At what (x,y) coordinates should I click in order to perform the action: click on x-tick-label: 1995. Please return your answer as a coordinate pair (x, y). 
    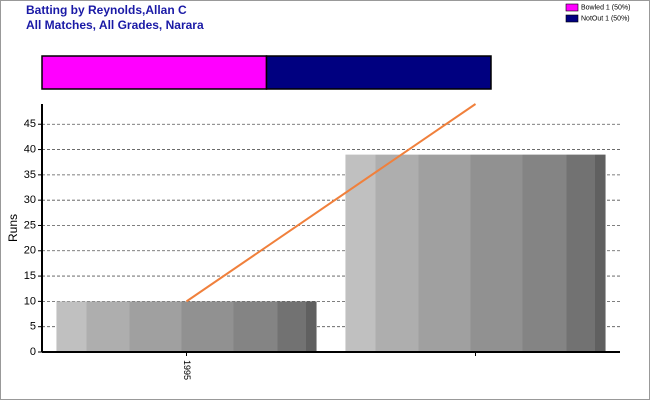
    Looking at the image, I should click on (187, 370).